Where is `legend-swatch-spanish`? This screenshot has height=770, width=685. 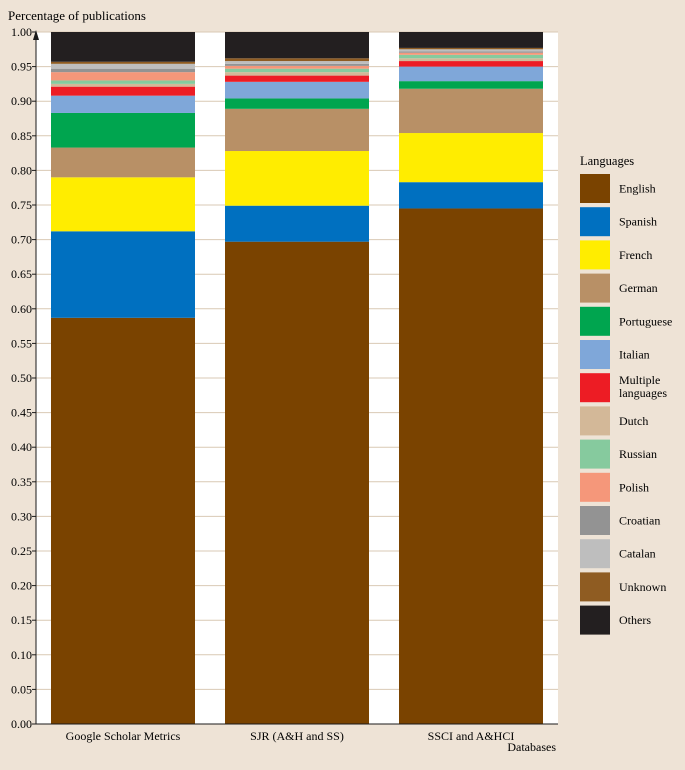
legend-swatch-spanish is located at coordinates (595, 222).